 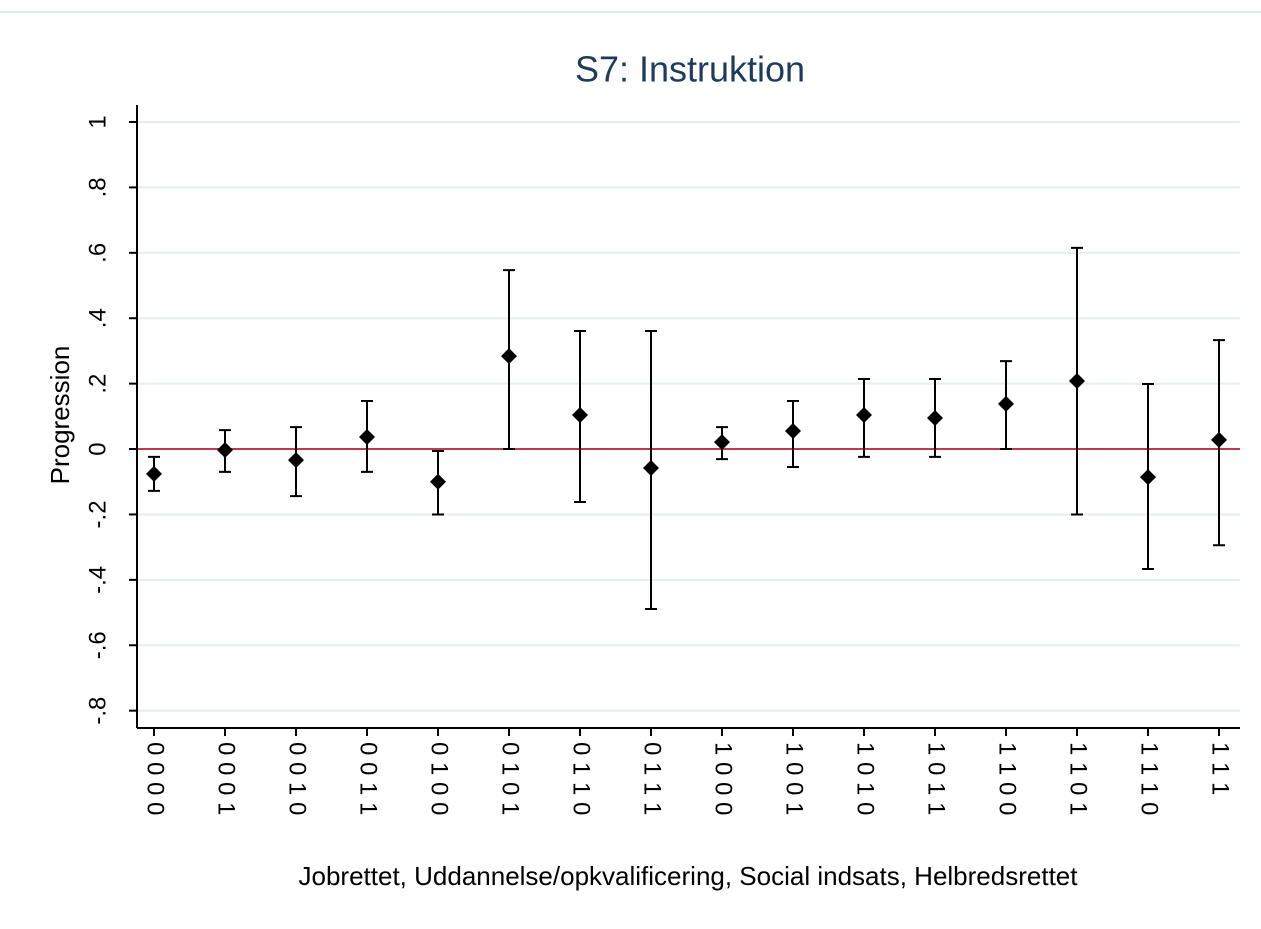 What do you see at coordinates (97, 318) in the screenshot?
I see `y-tick-label: .4` at bounding box center [97, 318].